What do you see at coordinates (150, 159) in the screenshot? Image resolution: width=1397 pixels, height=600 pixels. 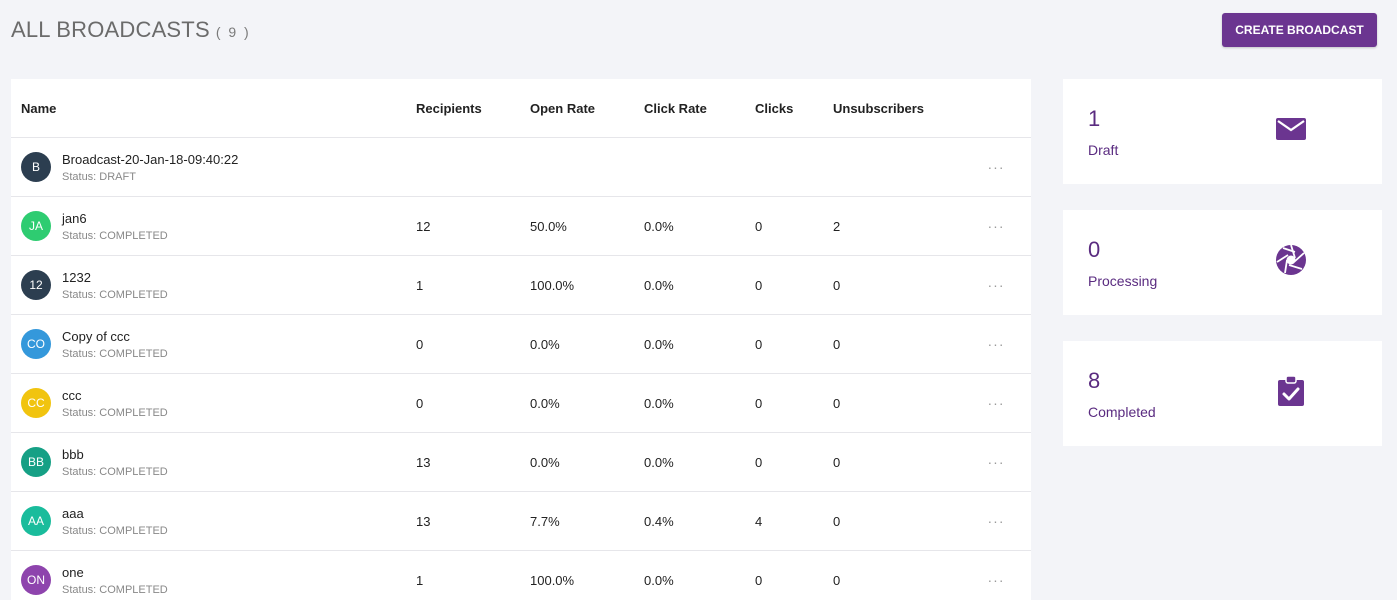 I see `broadcast-name: Broadcast-20-Jan-18-09:40:22` at bounding box center [150, 159].